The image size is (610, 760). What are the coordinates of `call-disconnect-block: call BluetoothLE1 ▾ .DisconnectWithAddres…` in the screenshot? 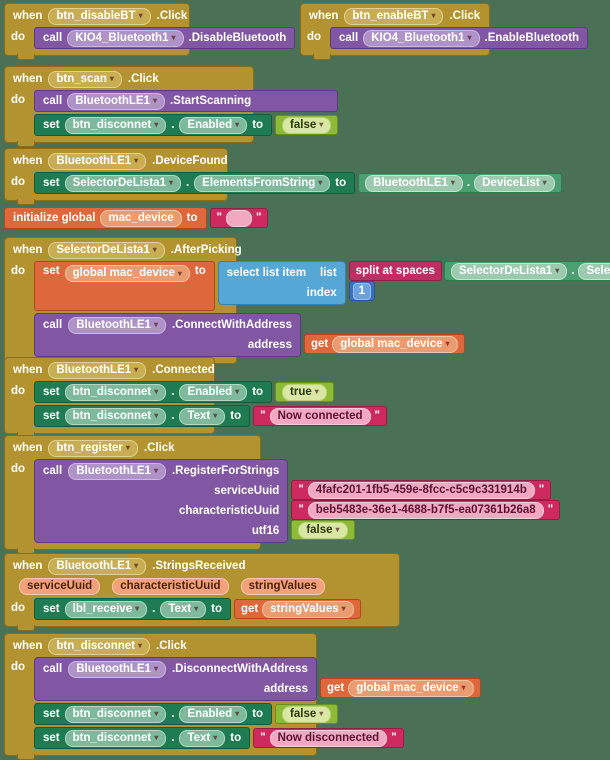 It's located at (257, 679).